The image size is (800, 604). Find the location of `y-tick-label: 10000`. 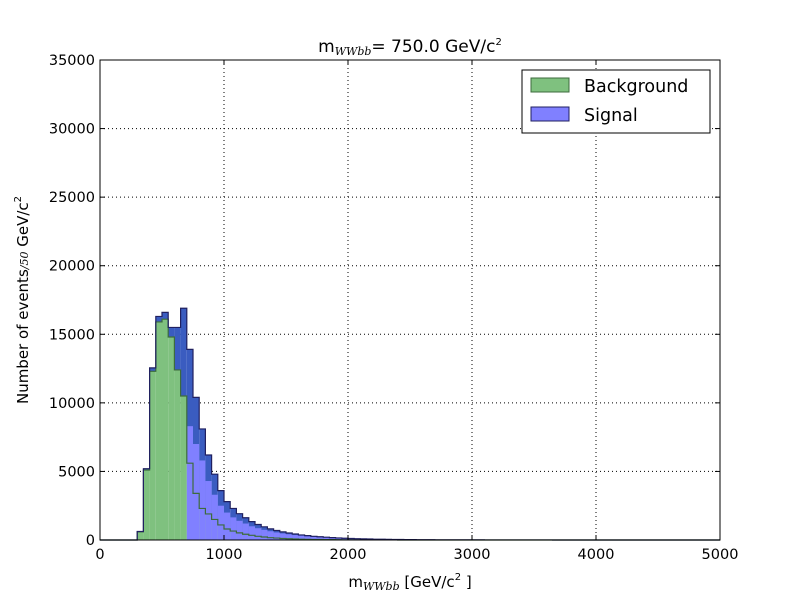

y-tick-label: 10000 is located at coordinates (72, 404).